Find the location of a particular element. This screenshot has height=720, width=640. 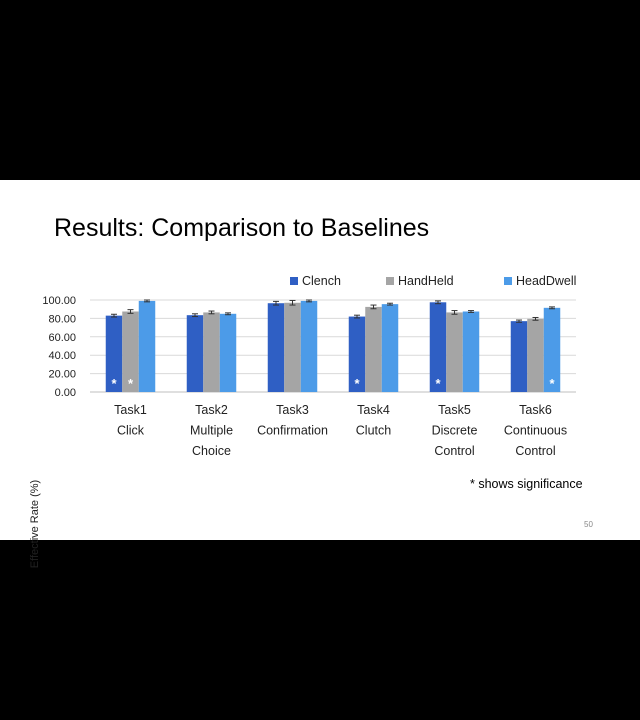

x-category-label: Task5 is located at coordinates (454, 410).